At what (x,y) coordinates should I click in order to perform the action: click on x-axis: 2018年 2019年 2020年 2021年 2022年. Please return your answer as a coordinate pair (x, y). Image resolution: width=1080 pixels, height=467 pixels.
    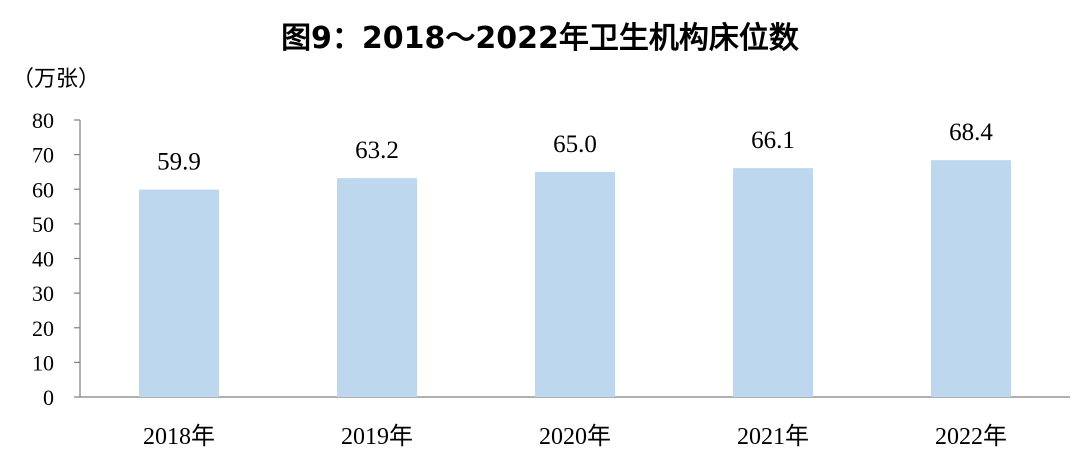
    Looking at the image, I should click on (575, 423).